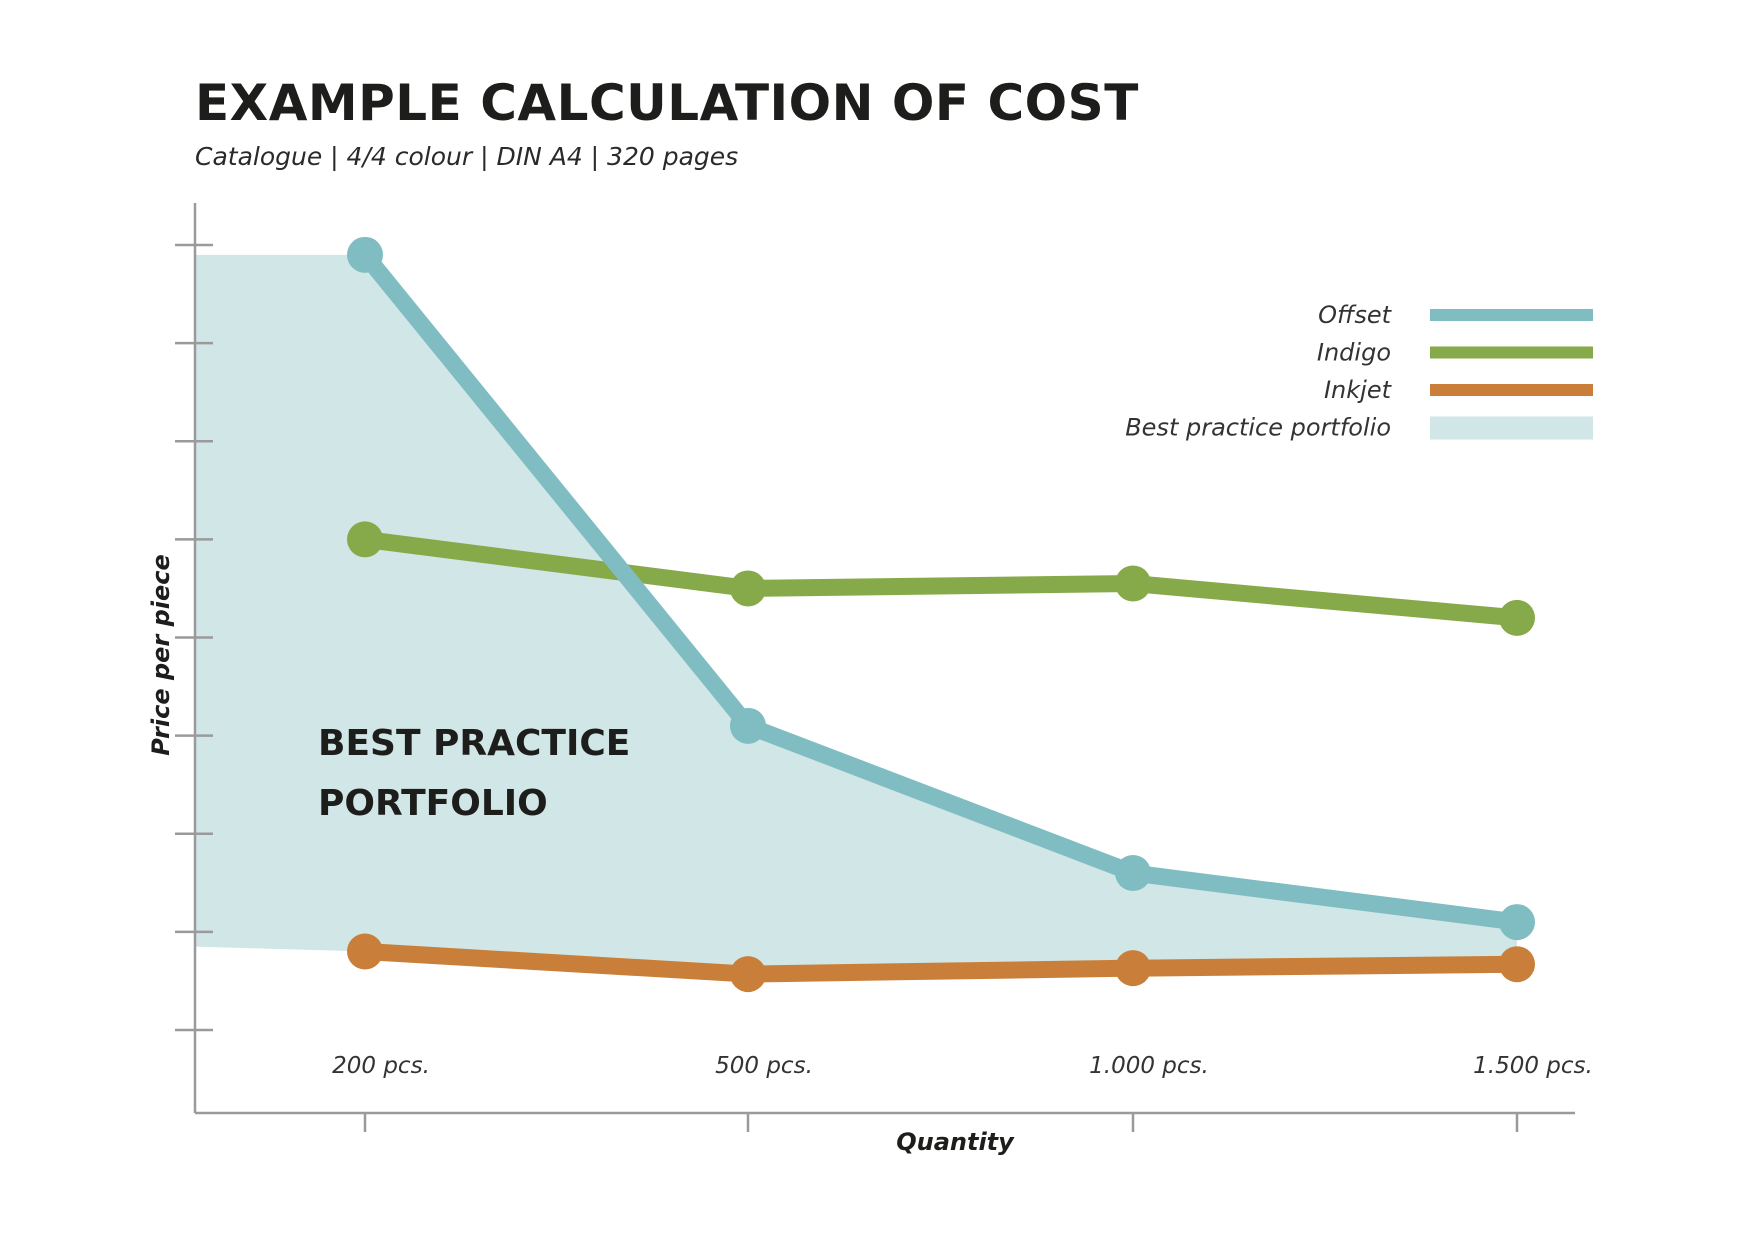  Describe the element at coordinates (1533, 1066) in the screenshot. I see `x-tick-label: 1.500 pcs.` at that location.